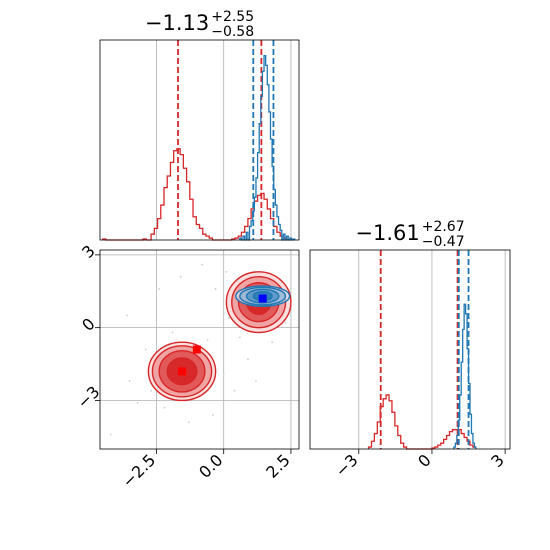 The height and width of the screenshot is (550, 550). I want to click on marginal-top-panel, so click(199, 140).